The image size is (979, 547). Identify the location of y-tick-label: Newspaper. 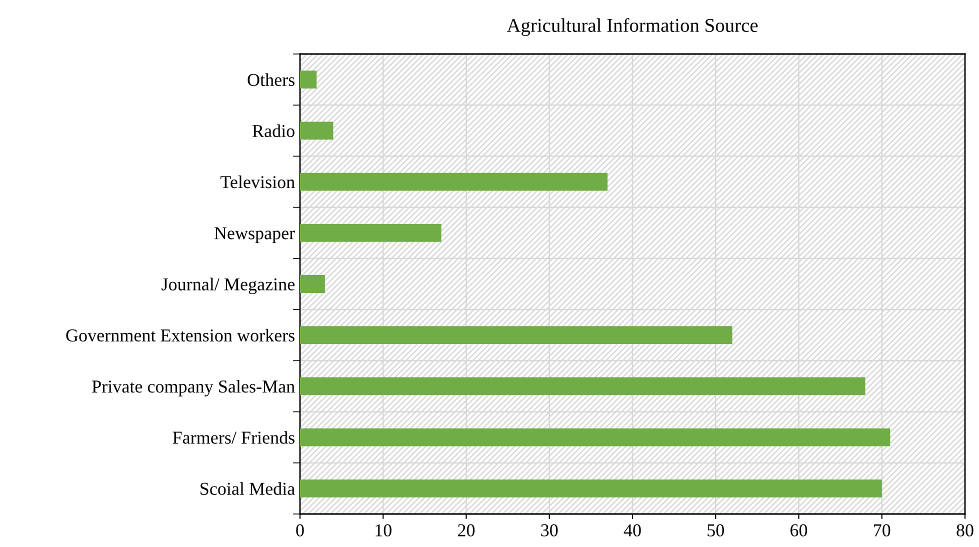
(254, 235).